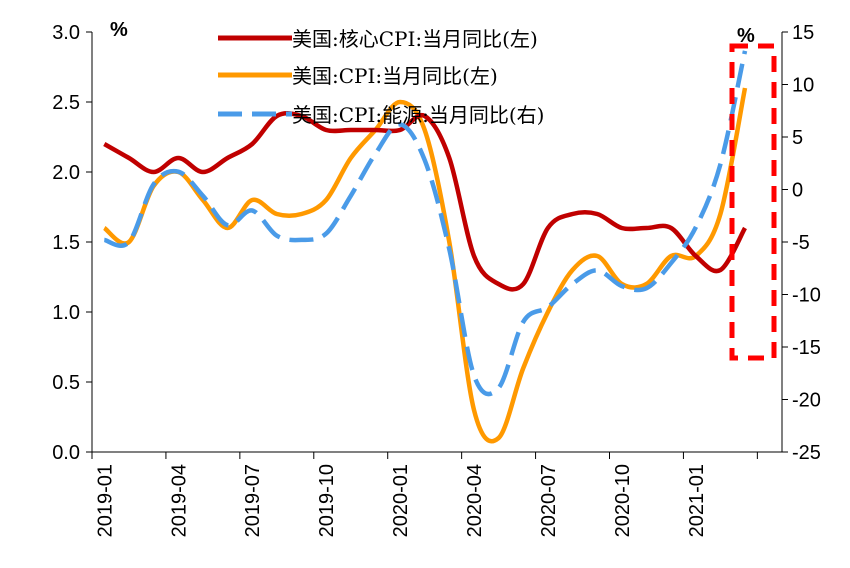 The height and width of the screenshot is (568, 850). I want to click on right-axis-unit: %, so click(746, 36).